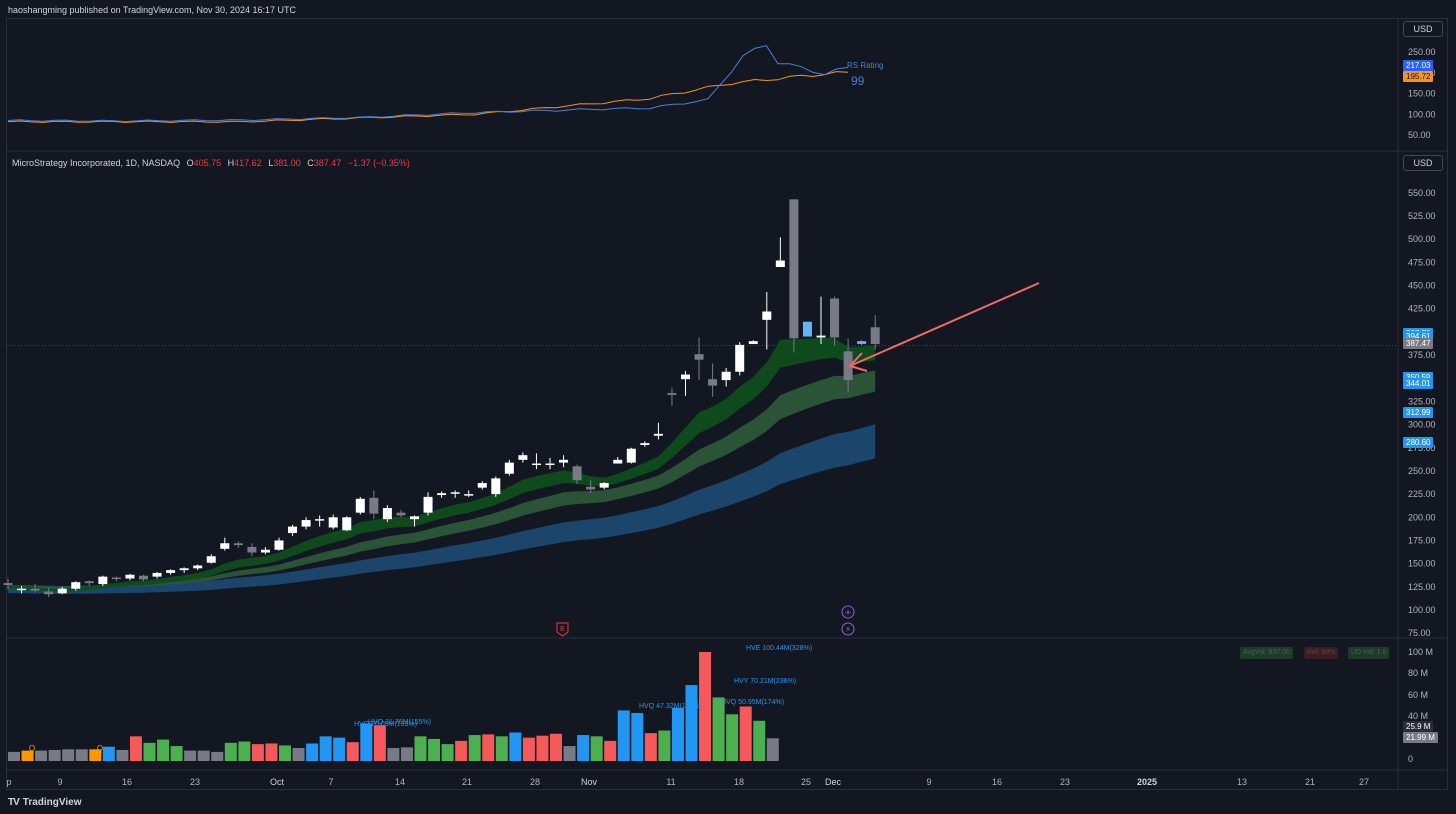 The height and width of the screenshot is (814, 1456). What do you see at coordinates (310, 163) in the screenshot?
I see `close-label: C` at bounding box center [310, 163].